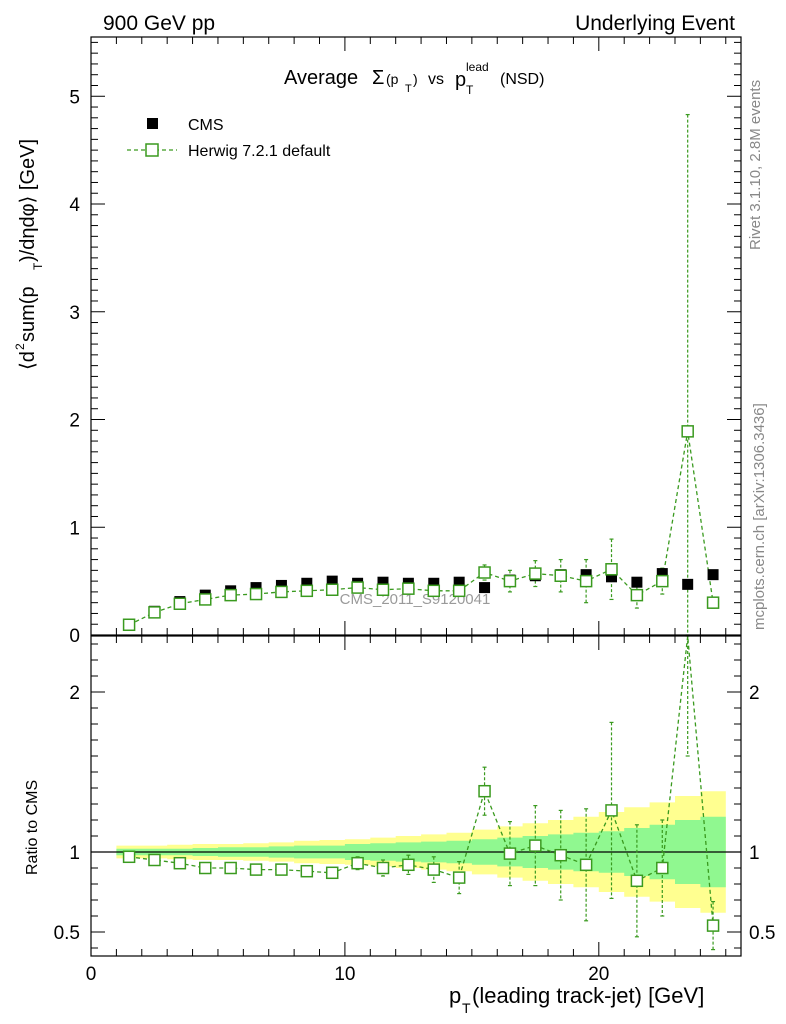 This screenshot has width=786, height=1024. Describe the element at coordinates (152, 150) in the screenshot. I see `legend-mc-marker` at that location.